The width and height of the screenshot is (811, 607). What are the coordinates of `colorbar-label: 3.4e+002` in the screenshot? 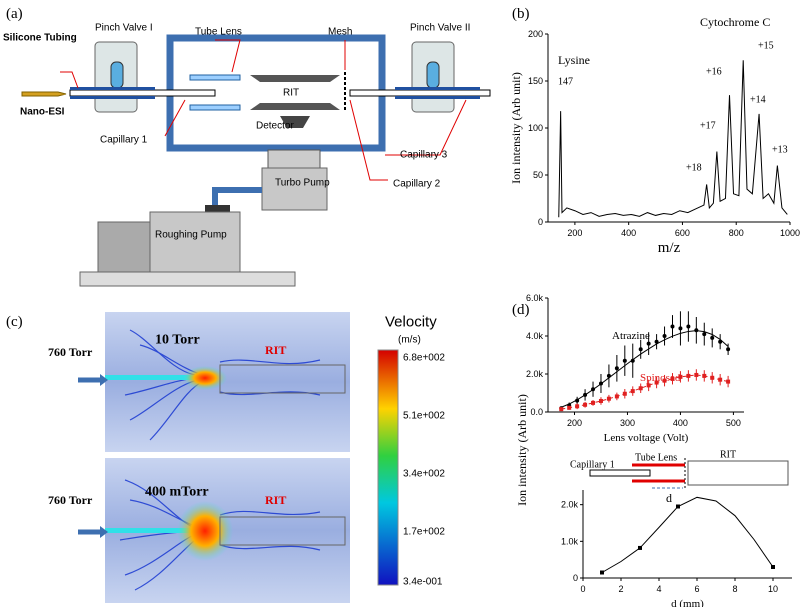 It's located at (424, 474).